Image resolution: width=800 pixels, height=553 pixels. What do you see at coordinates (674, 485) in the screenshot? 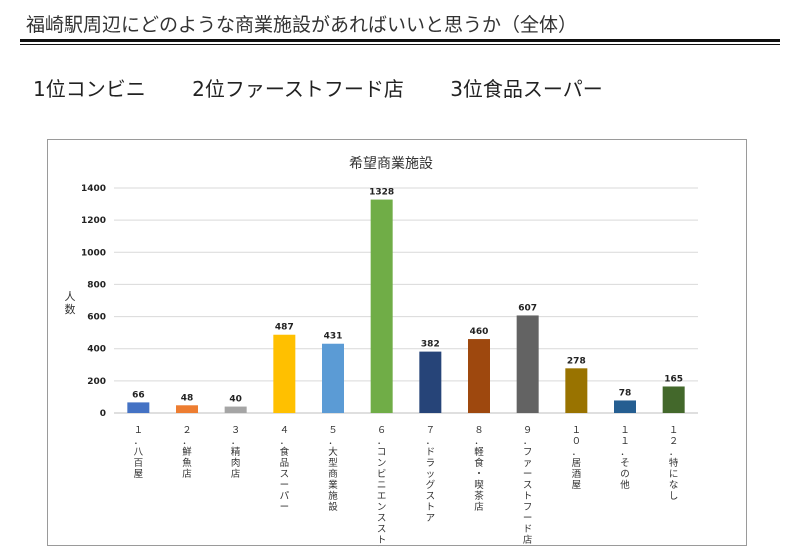
I see `svg-text: な` at bounding box center [674, 485].